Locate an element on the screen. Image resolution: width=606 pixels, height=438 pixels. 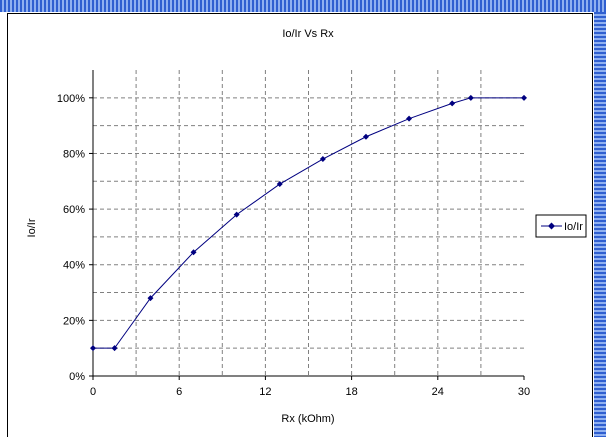
y-tick-label: 40% is located at coordinates (74, 266).